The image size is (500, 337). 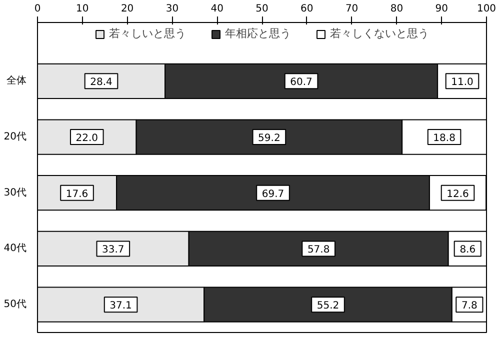 I want to click on data-label: 17.6, so click(x=77, y=194).